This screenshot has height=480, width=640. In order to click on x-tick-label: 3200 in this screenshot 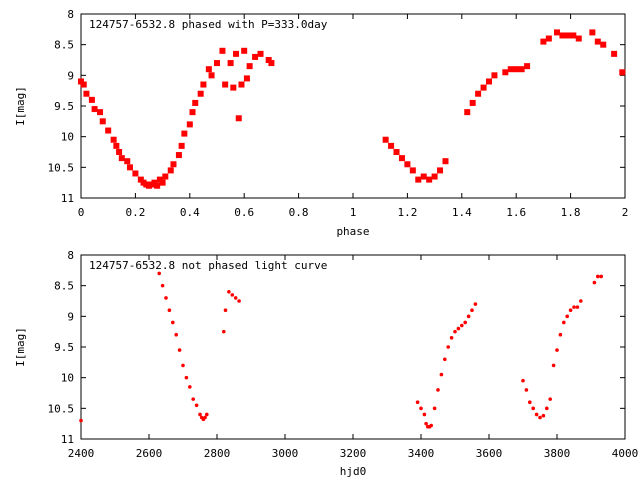, I will do `click(353, 453)`.